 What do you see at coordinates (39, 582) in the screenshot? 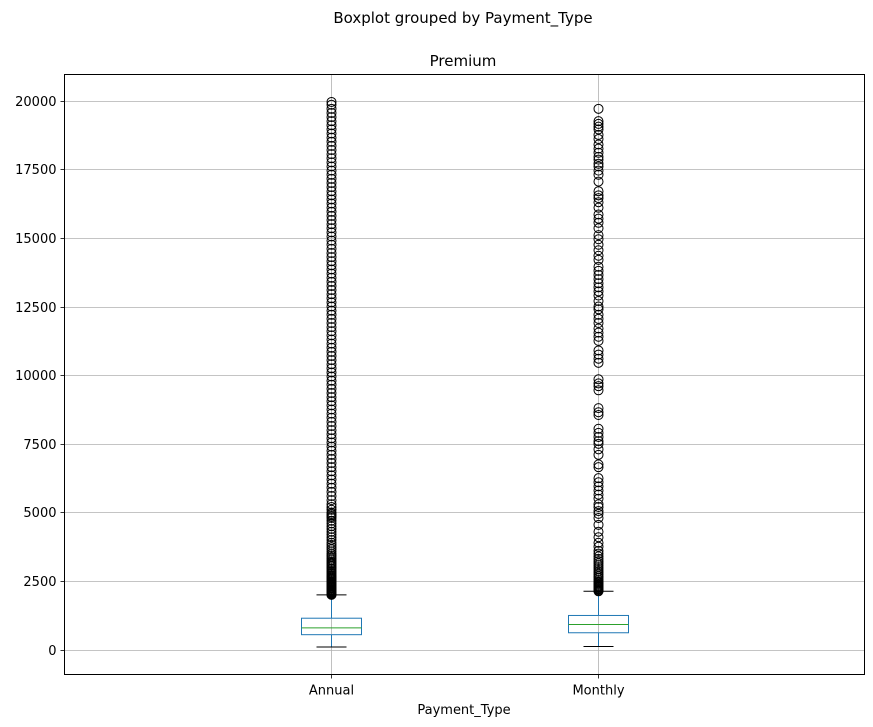
I see `y-tick-label: 2500` at bounding box center [39, 582].